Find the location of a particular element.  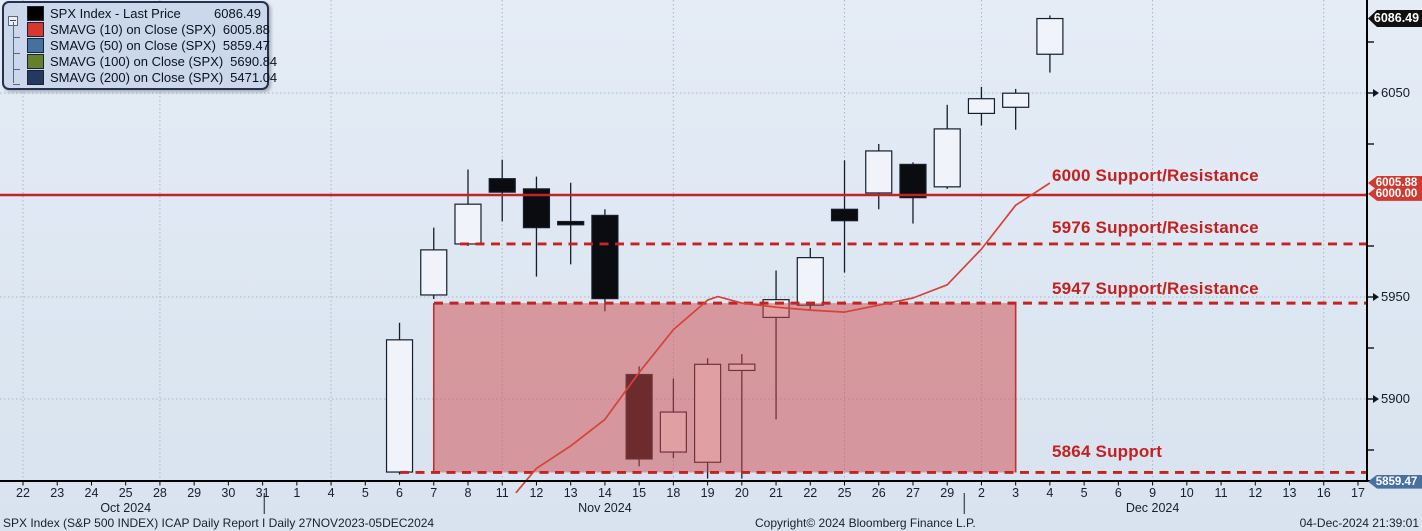

legend-row-last-price: SPX Index - Last Price 6086.49 is located at coordinates (135, 14).